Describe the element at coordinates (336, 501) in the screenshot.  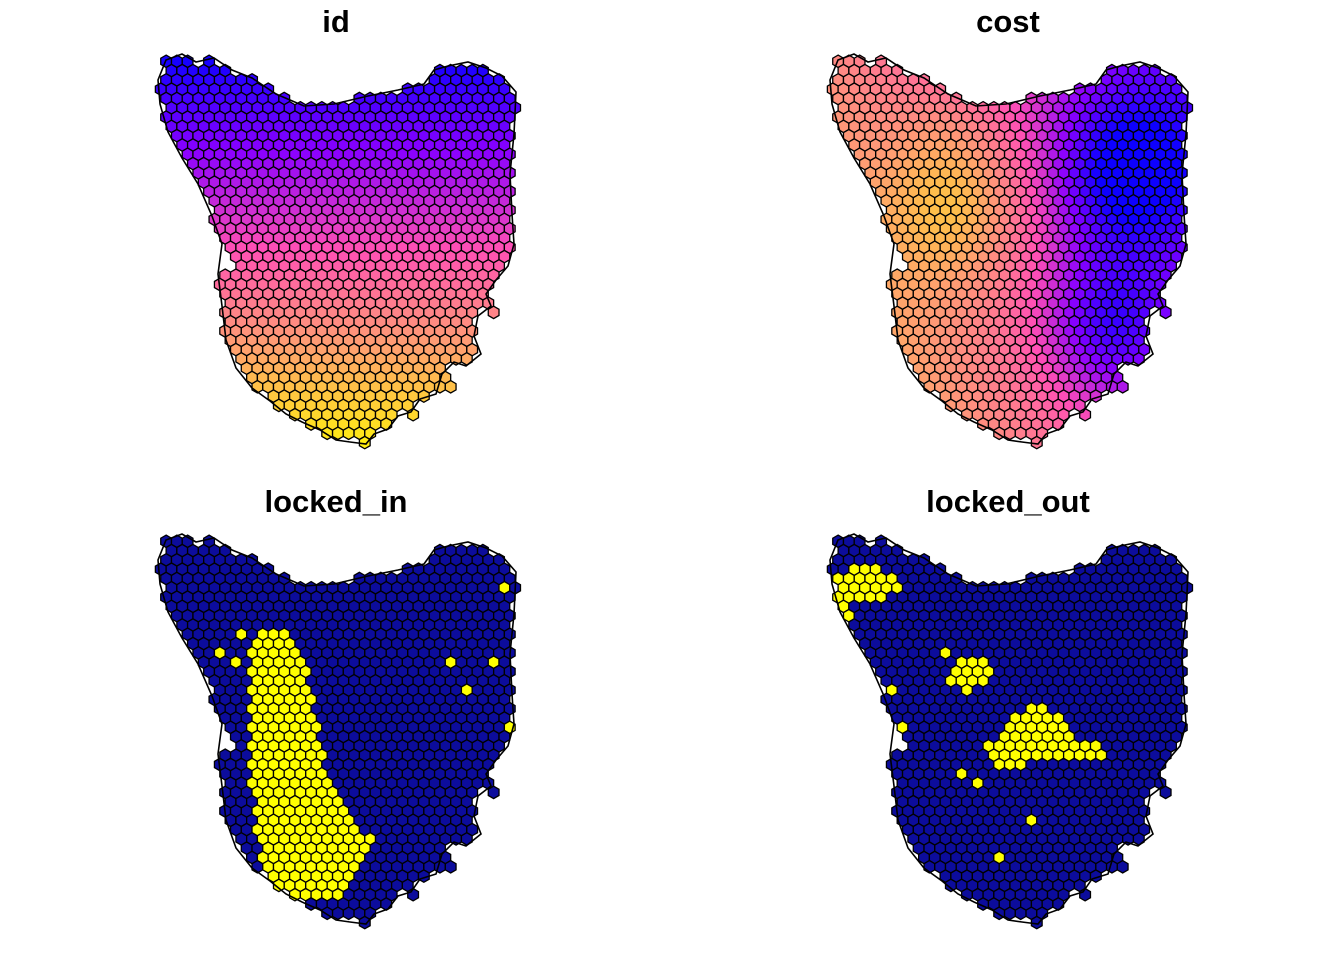
I see `panel-title-locked-in: locked_in` at that location.